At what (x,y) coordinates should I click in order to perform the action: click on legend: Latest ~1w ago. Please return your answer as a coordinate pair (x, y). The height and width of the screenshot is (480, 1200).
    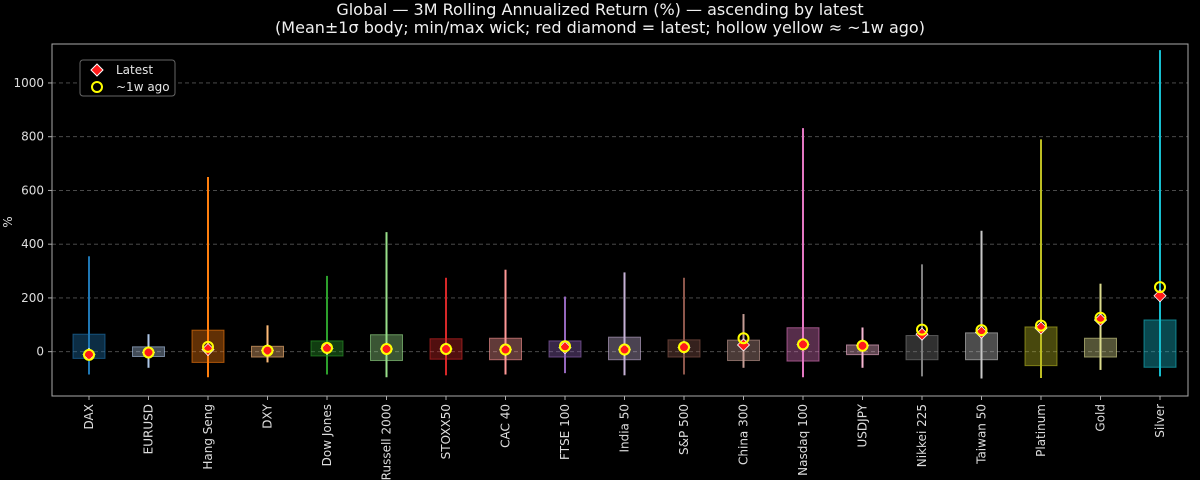
    Looking at the image, I should click on (127, 78).